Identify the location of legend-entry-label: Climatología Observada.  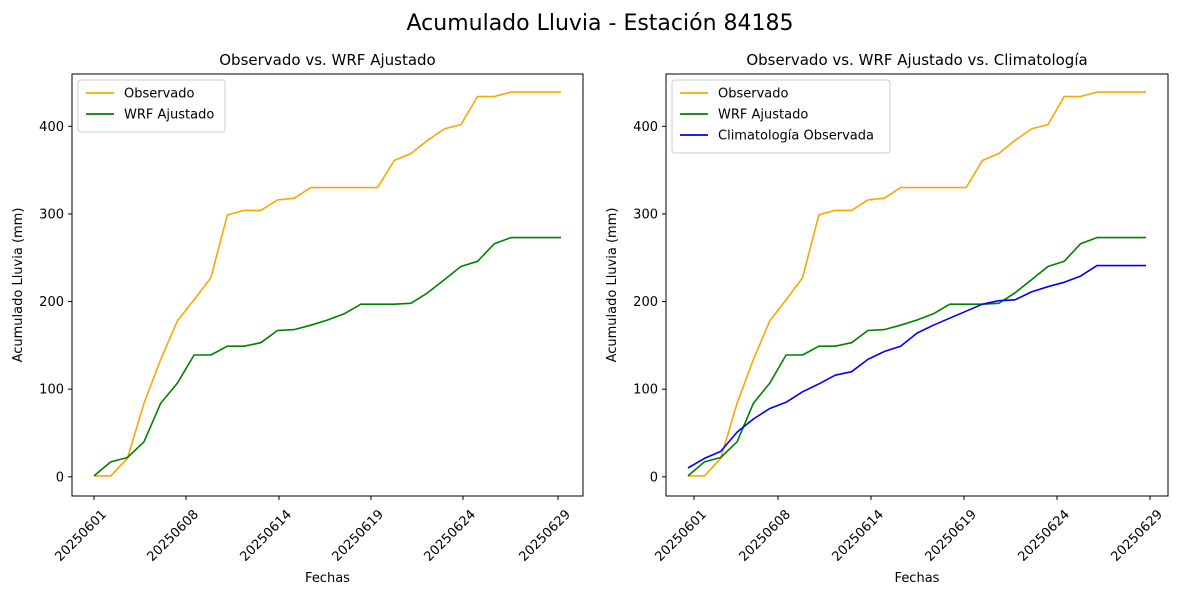
(796, 136).